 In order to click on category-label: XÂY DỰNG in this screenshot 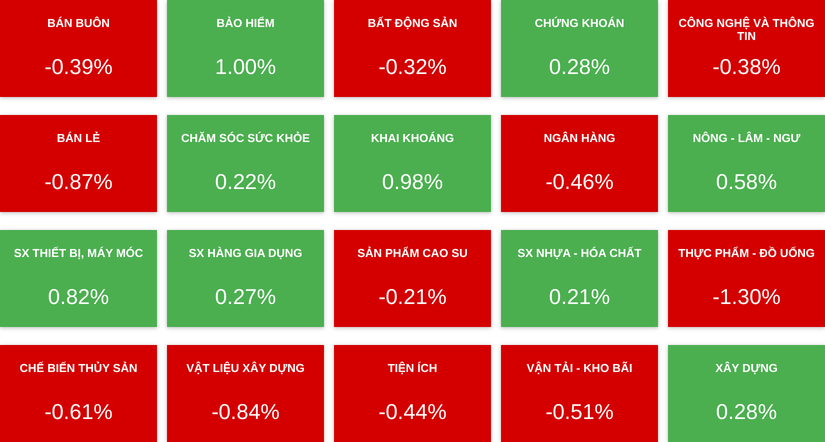, I will do `click(746, 368)`.